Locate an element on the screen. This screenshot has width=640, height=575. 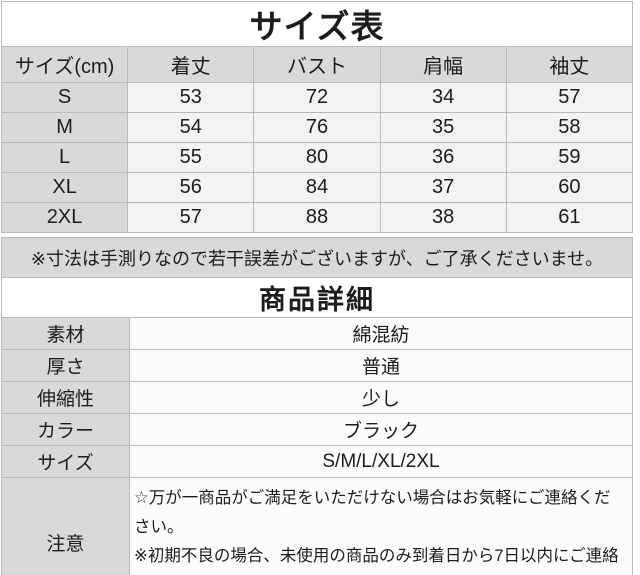
size-table-title: サイズ表 is located at coordinates (317, 24).